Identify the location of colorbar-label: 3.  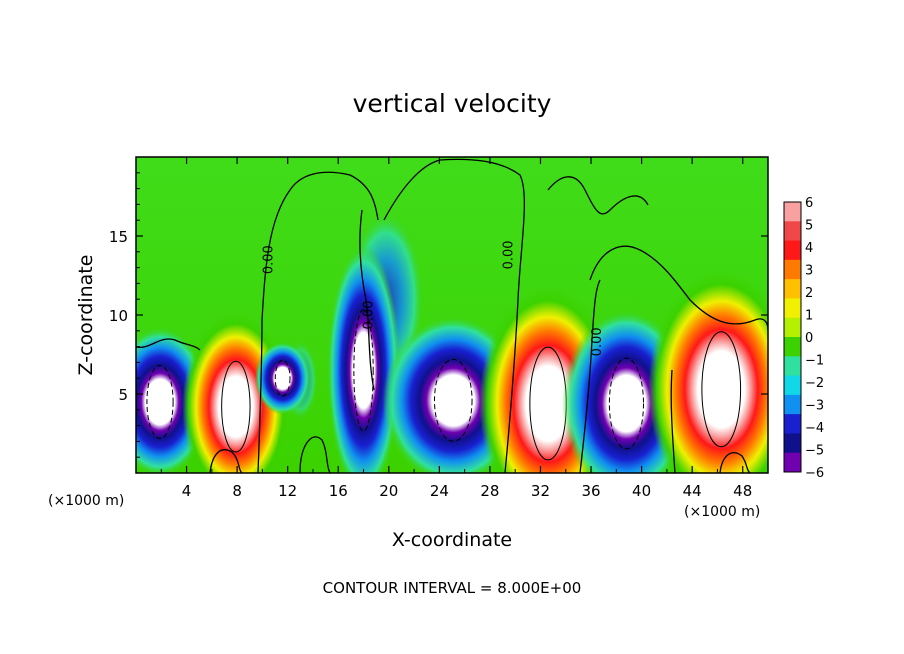
(809, 271).